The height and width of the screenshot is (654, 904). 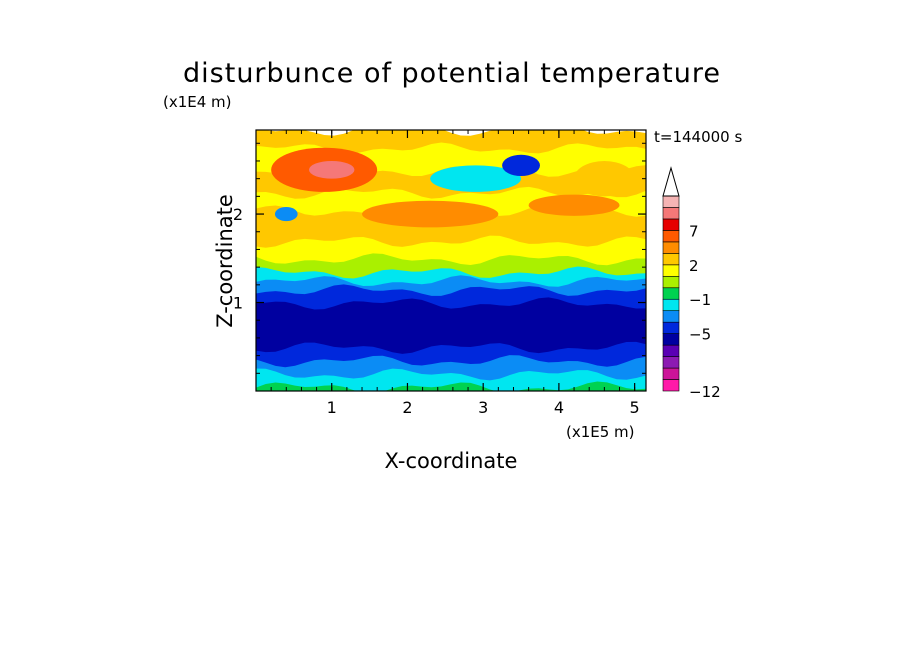 What do you see at coordinates (407, 407) in the screenshot?
I see `x-tick-label: 2` at bounding box center [407, 407].